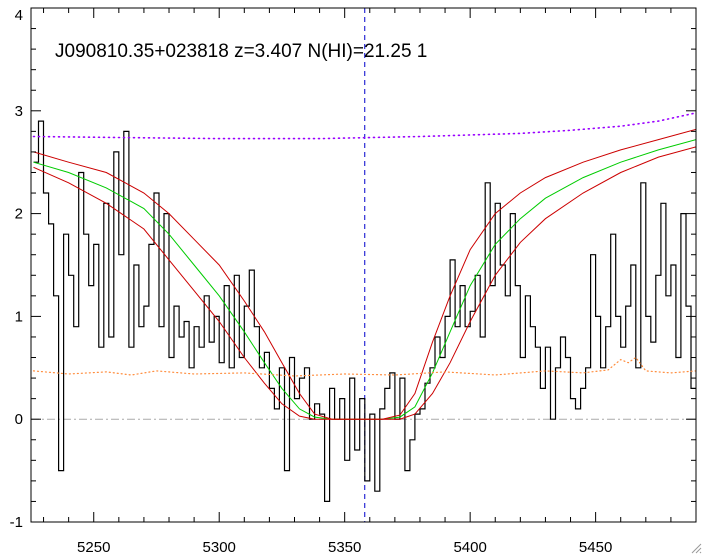 This screenshot has height=556, width=704. I want to click on y-tick-label: 1, so click(19, 316).